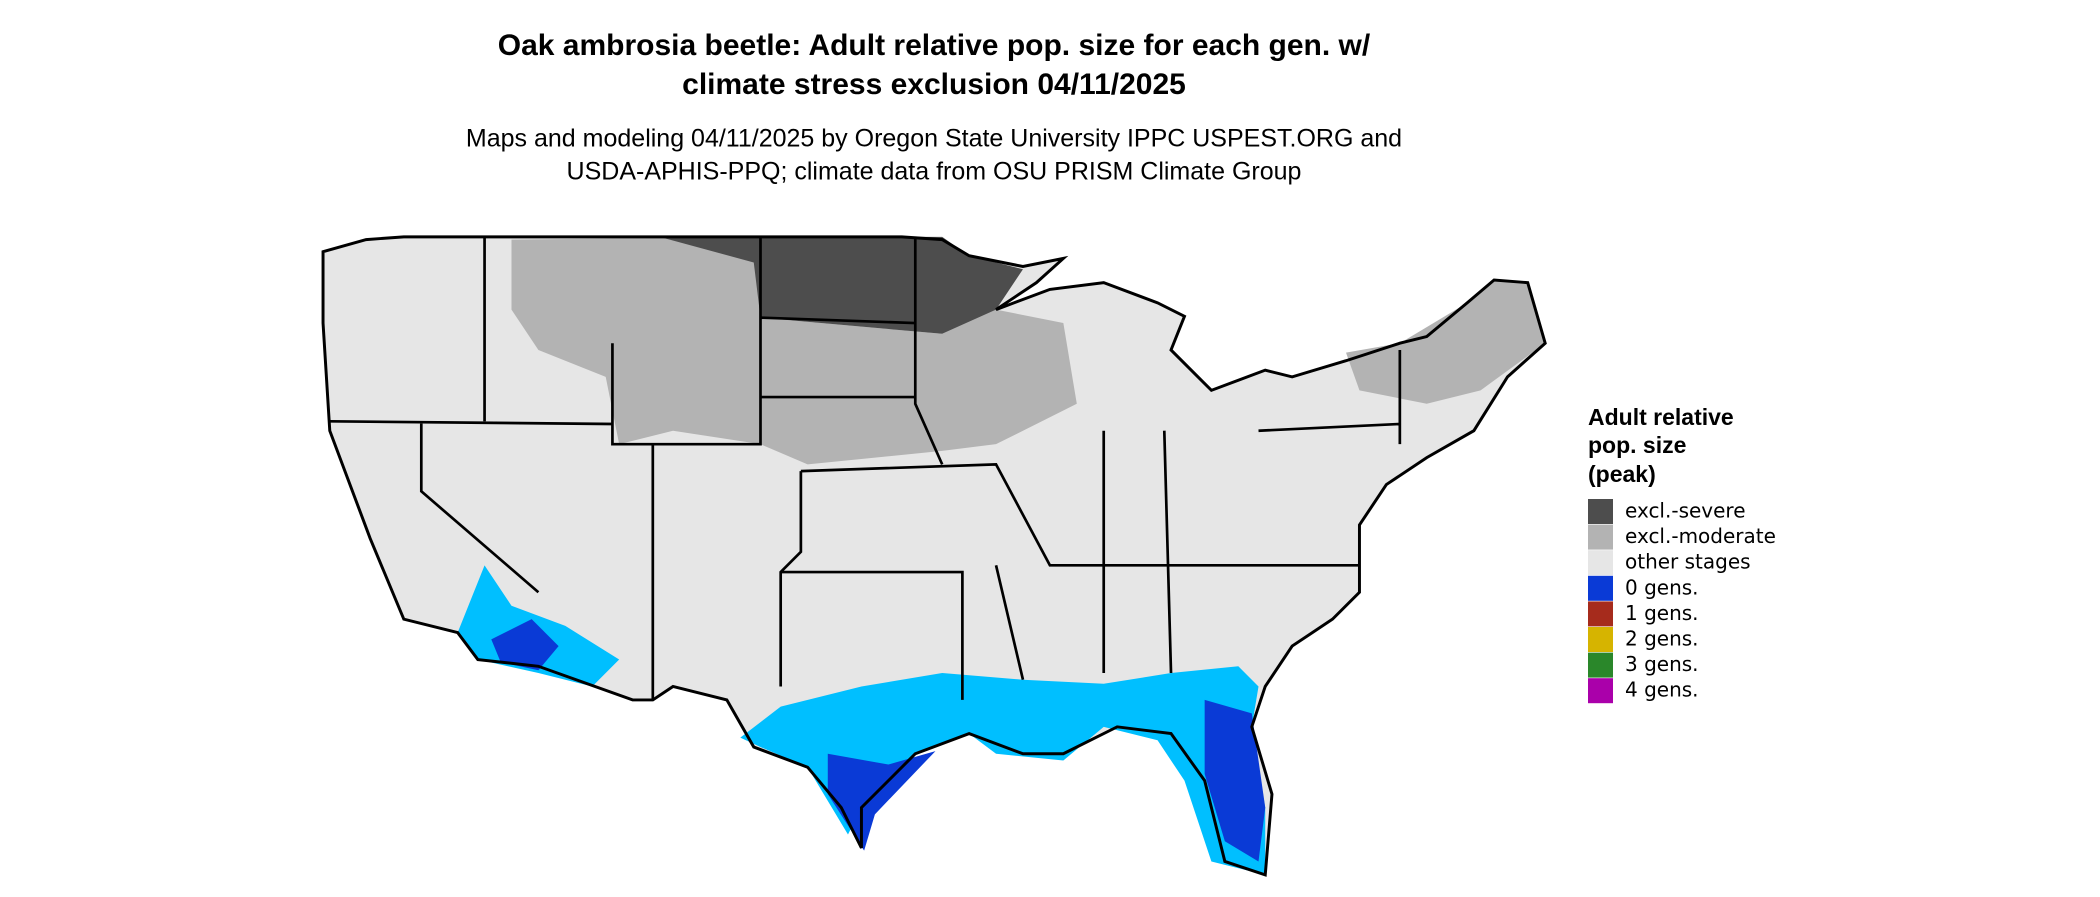 The image size is (2100, 897). Describe the element at coordinates (1637, 445) in the screenshot. I see `legend-title: pop. size` at that location.